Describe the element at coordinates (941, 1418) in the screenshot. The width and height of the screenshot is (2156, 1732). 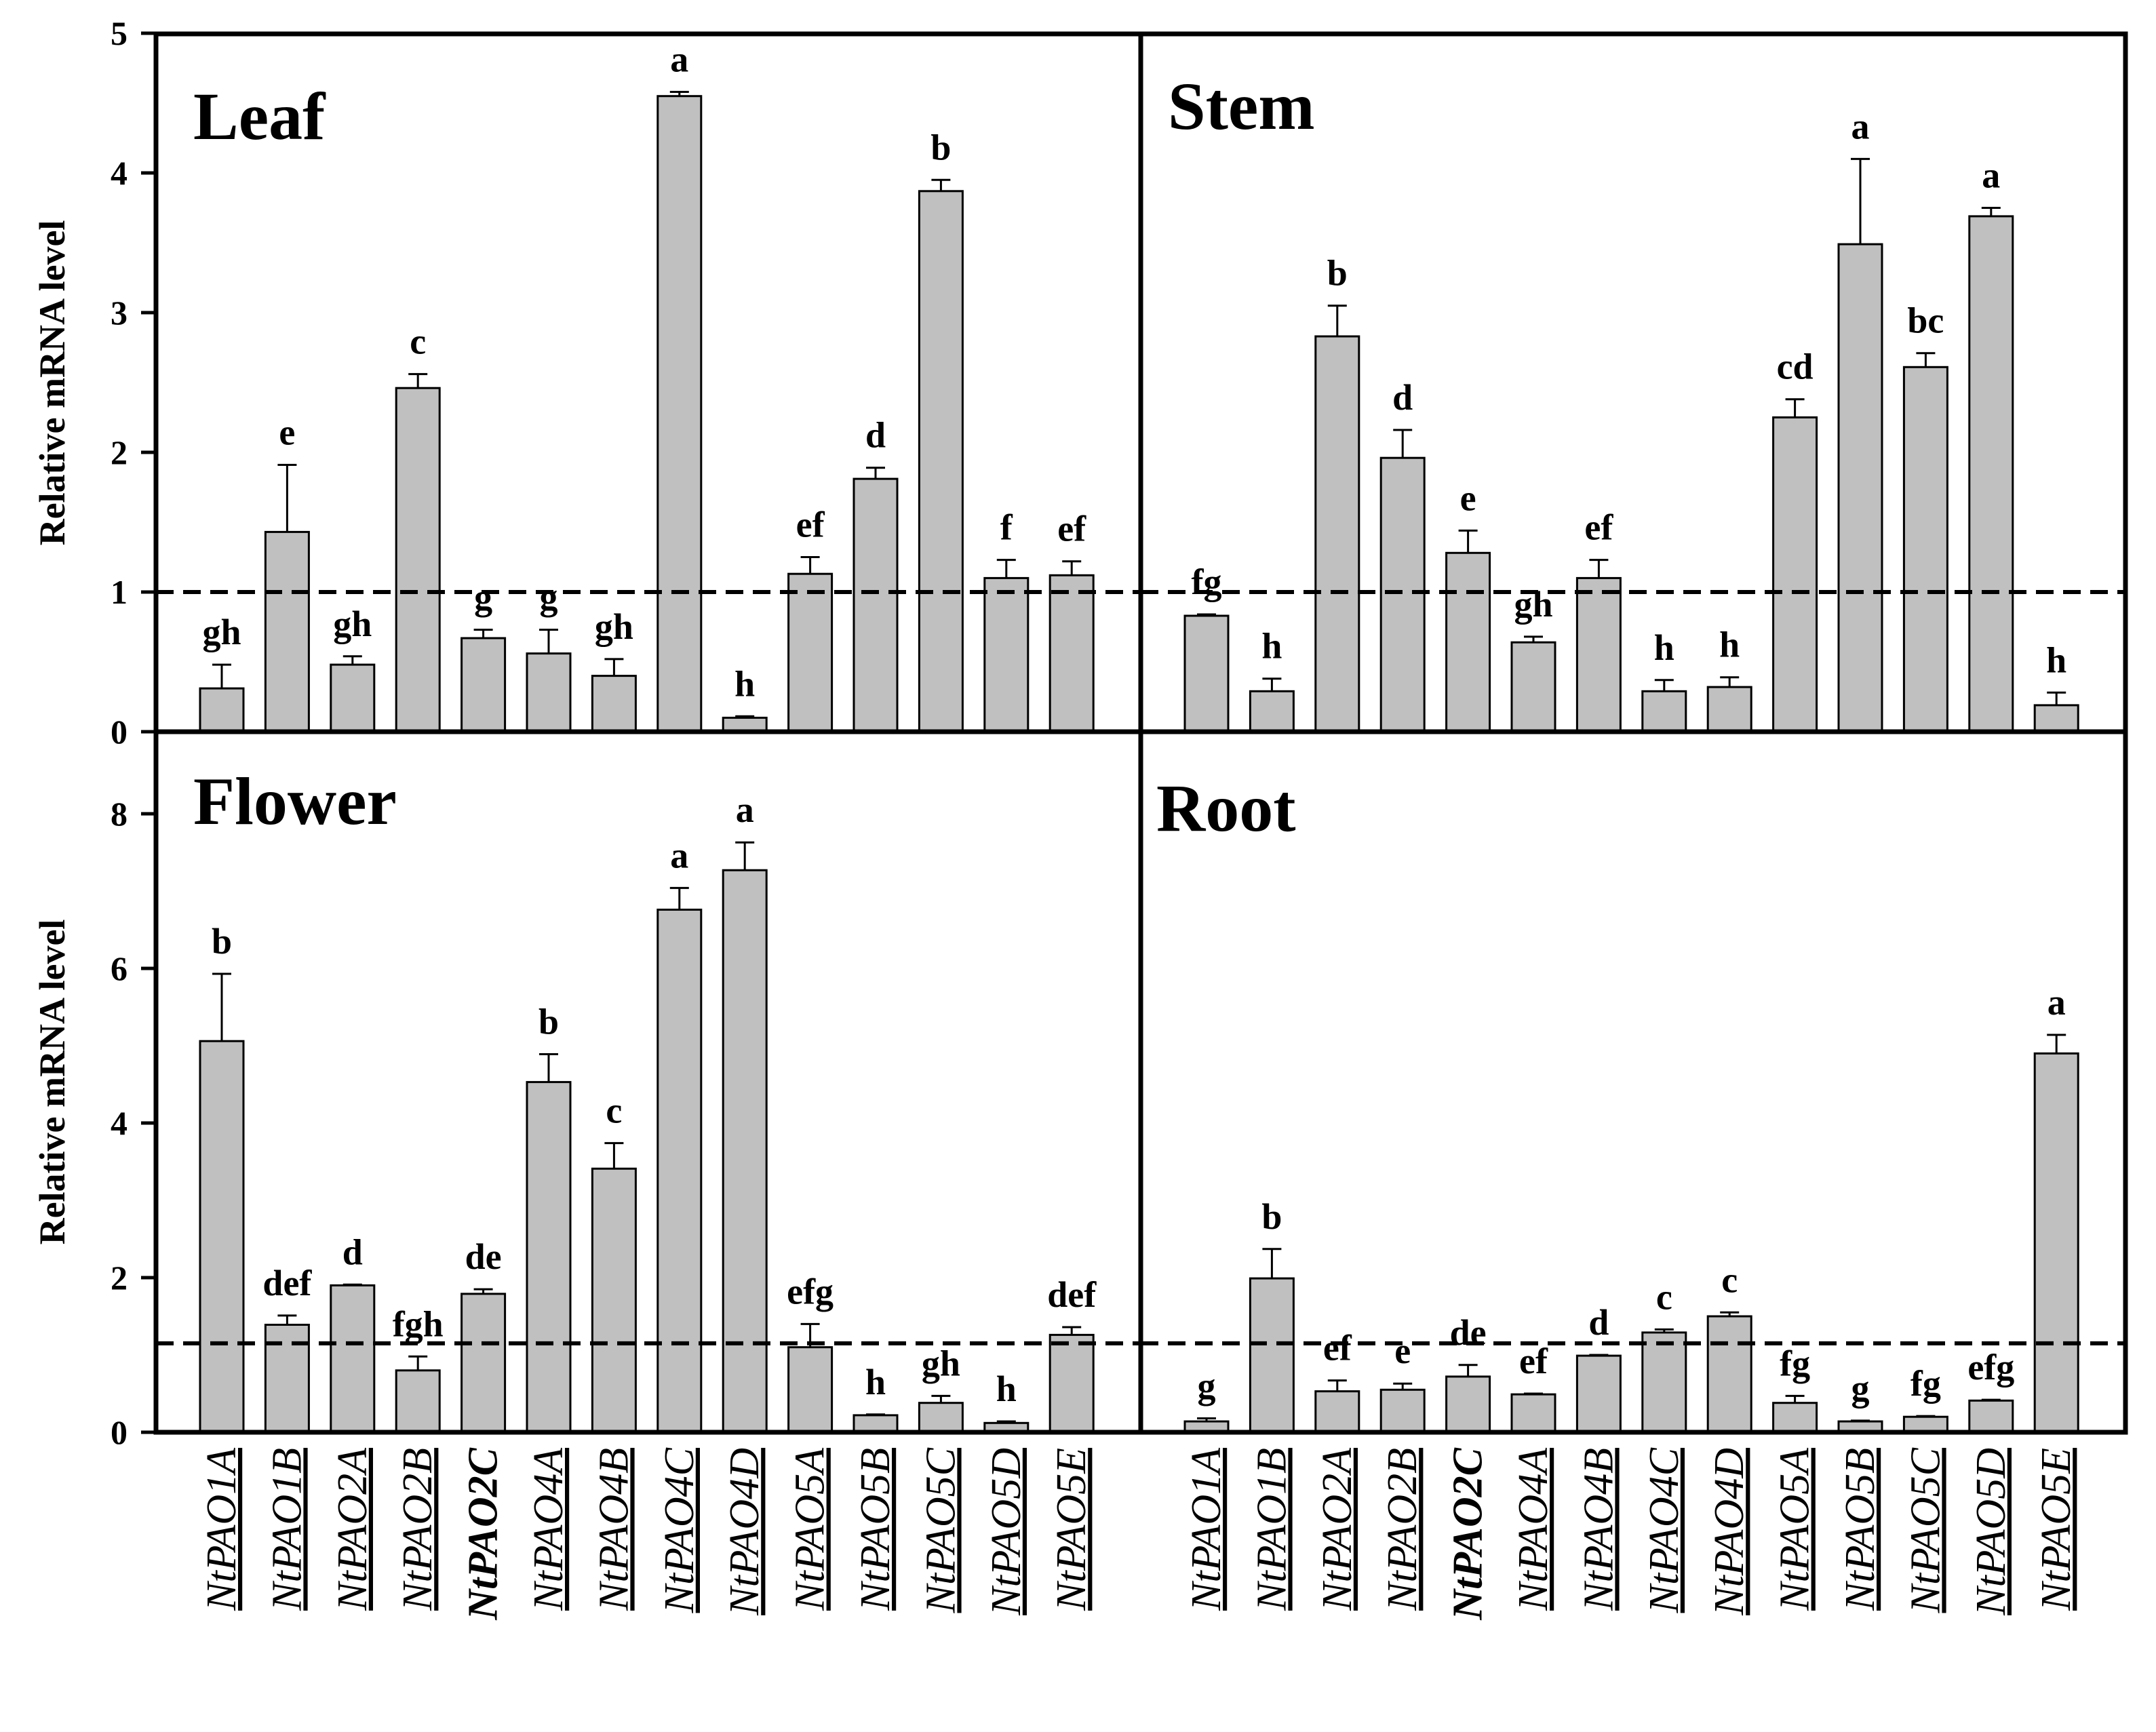
I see `flower-bar-NtPAO5C` at that location.